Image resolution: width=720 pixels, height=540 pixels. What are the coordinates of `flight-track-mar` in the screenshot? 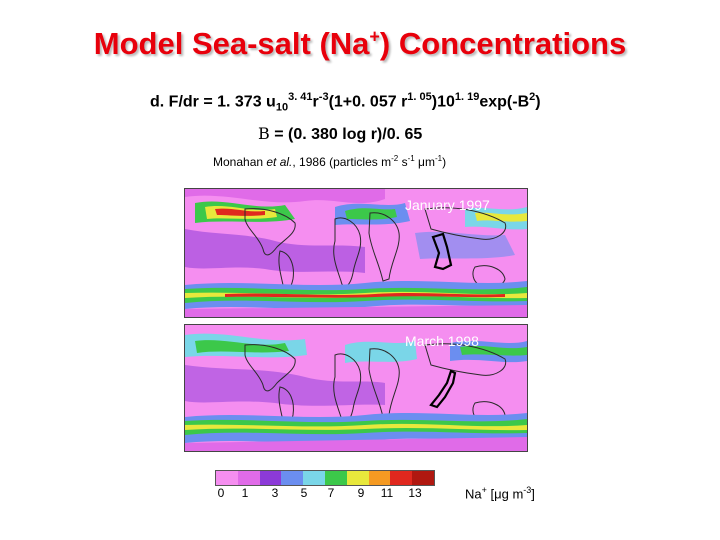 It's located at (443, 389).